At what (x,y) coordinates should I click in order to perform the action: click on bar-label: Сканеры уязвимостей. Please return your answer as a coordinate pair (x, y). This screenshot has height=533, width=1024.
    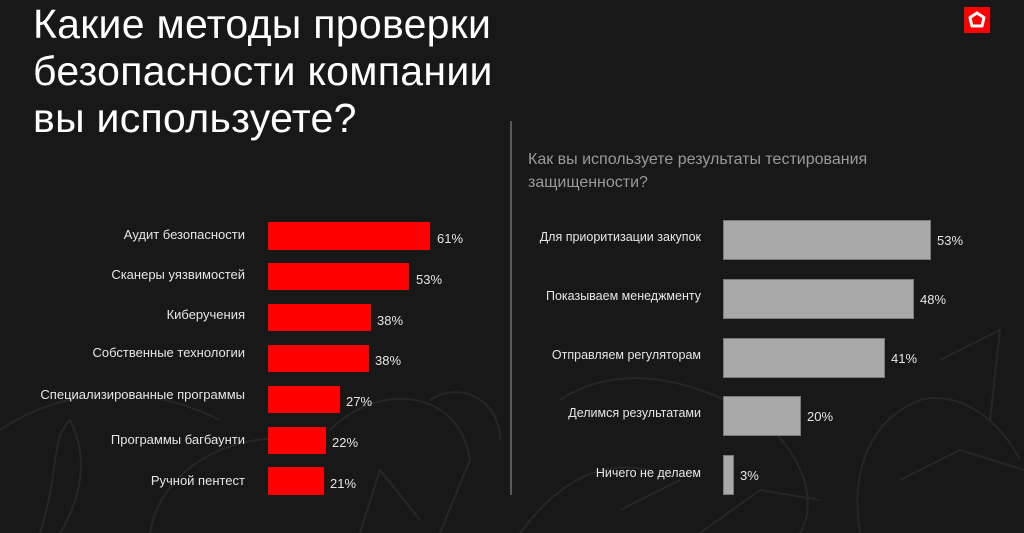
    Looking at the image, I should click on (178, 274).